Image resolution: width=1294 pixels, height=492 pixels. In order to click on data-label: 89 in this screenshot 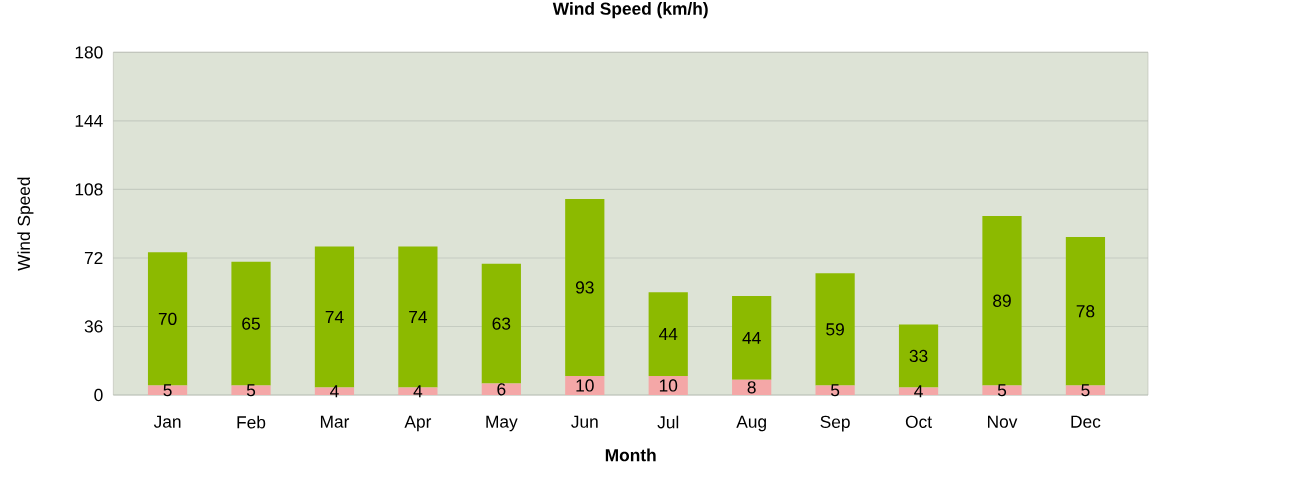, I will do `click(1002, 300)`.